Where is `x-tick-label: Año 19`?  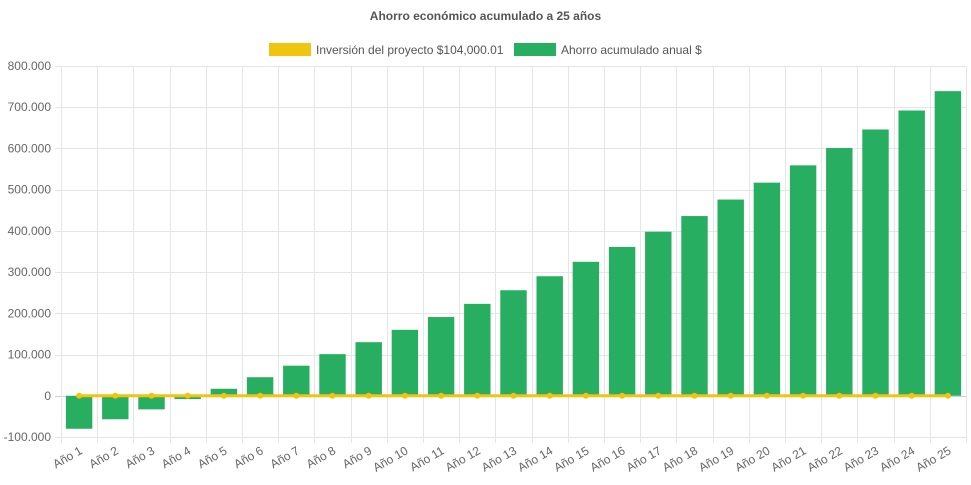 x-tick-label: Año 19 is located at coordinates (716, 458).